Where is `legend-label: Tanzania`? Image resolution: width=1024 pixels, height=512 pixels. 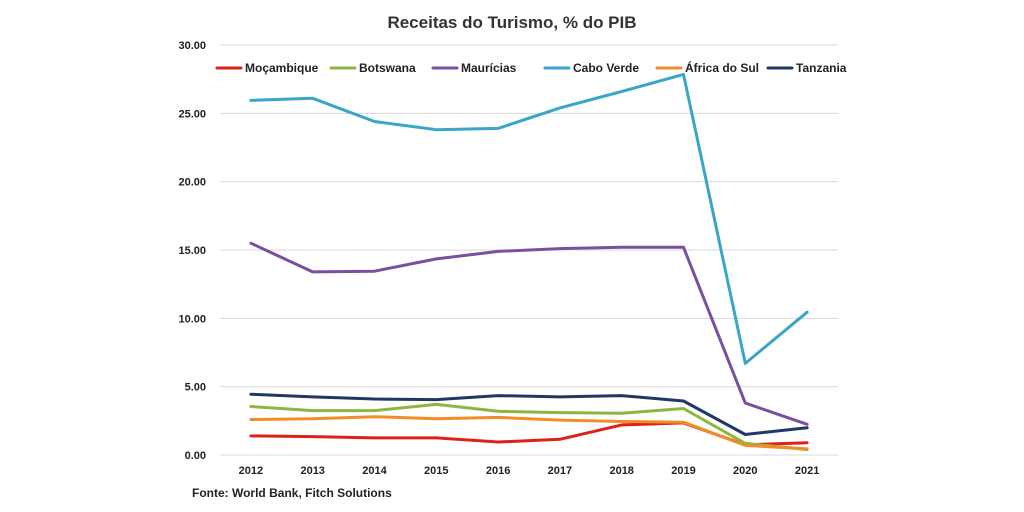
legend-label: Tanzania is located at coordinates (821, 68).